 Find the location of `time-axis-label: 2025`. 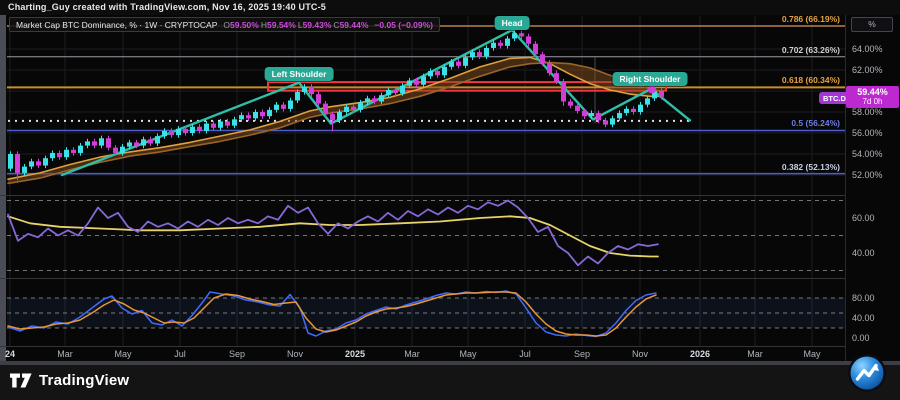

time-axis-label: 2025 is located at coordinates (355, 354).